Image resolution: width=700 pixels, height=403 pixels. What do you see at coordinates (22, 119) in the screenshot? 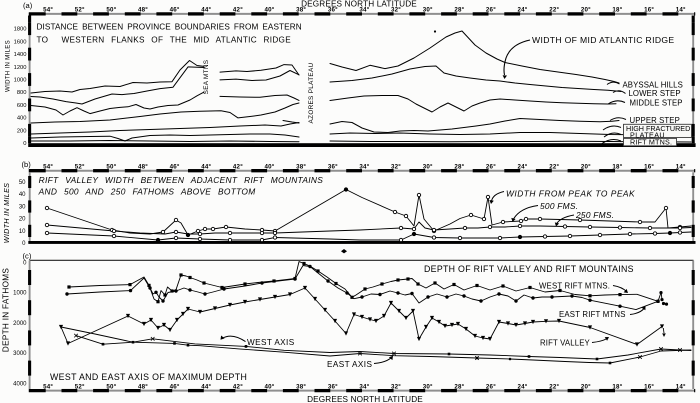
I see `svg-text: 400` at bounding box center [22, 119].